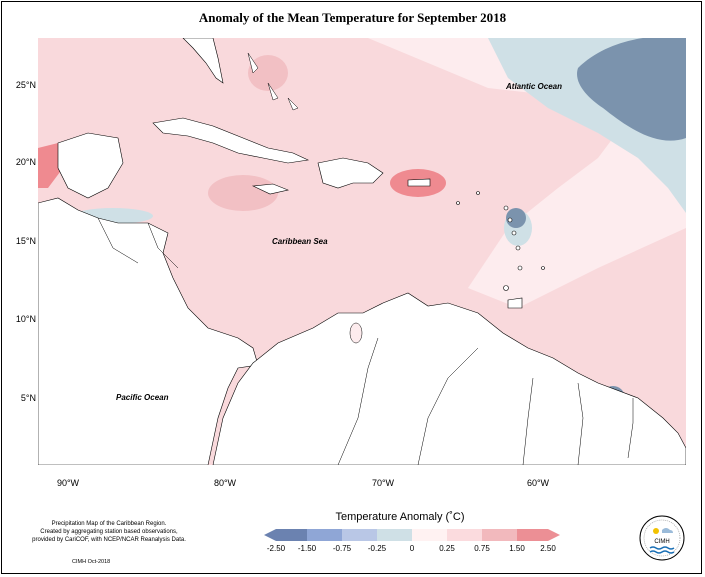 This screenshot has height=577, width=705. What do you see at coordinates (662, 538) in the screenshot?
I see `cimh-logo: CIMH` at bounding box center [662, 538].